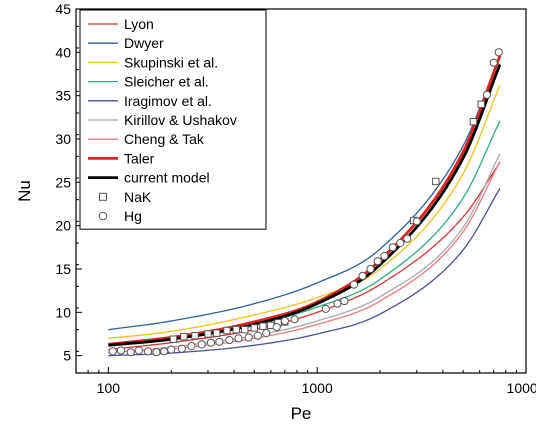 The image size is (536, 427). I want to click on legend-label: Taler, so click(139, 158).